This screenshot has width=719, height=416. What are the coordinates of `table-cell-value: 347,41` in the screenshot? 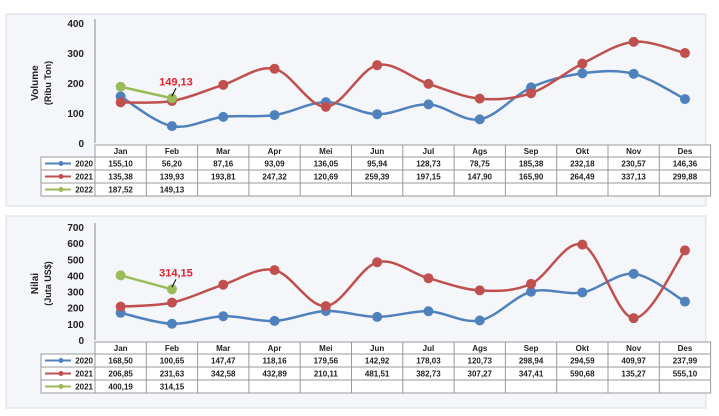 It's located at (531, 374).